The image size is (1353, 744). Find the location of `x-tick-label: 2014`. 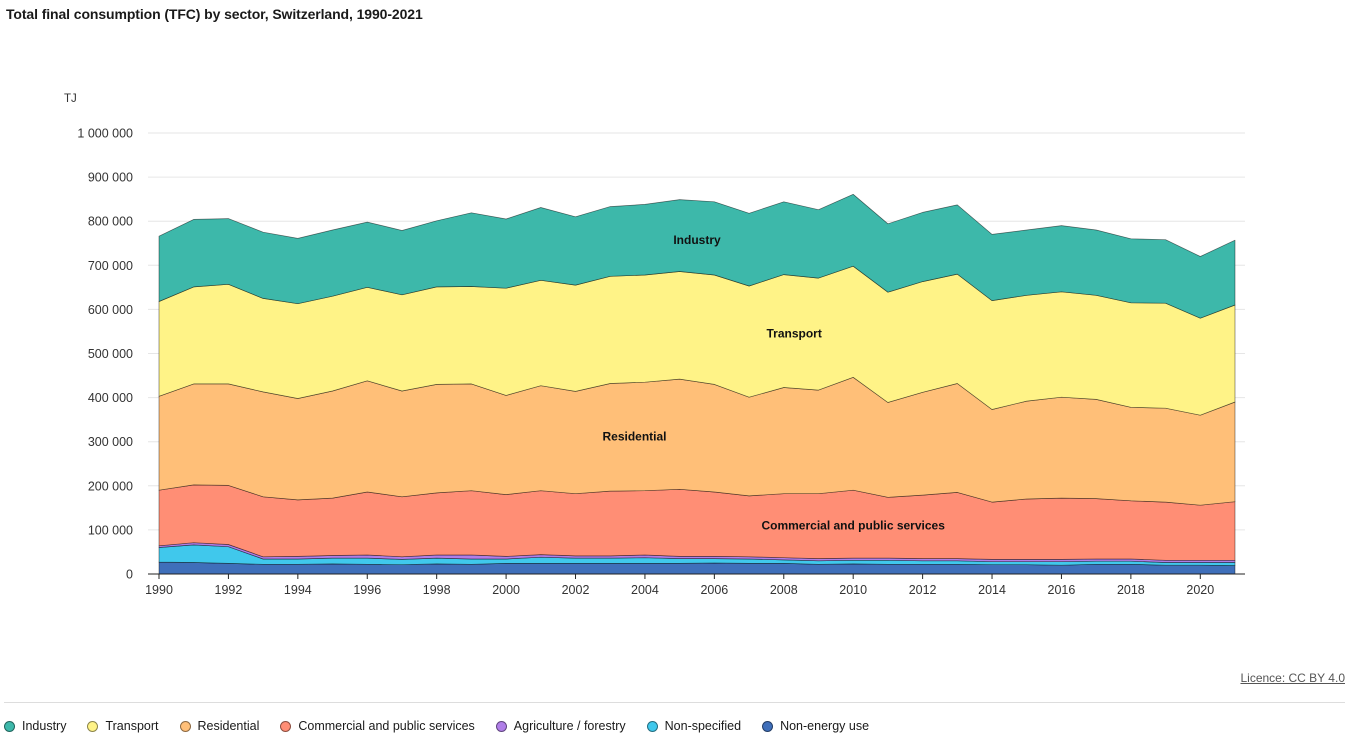

x-tick-label: 2014 is located at coordinates (992, 590).